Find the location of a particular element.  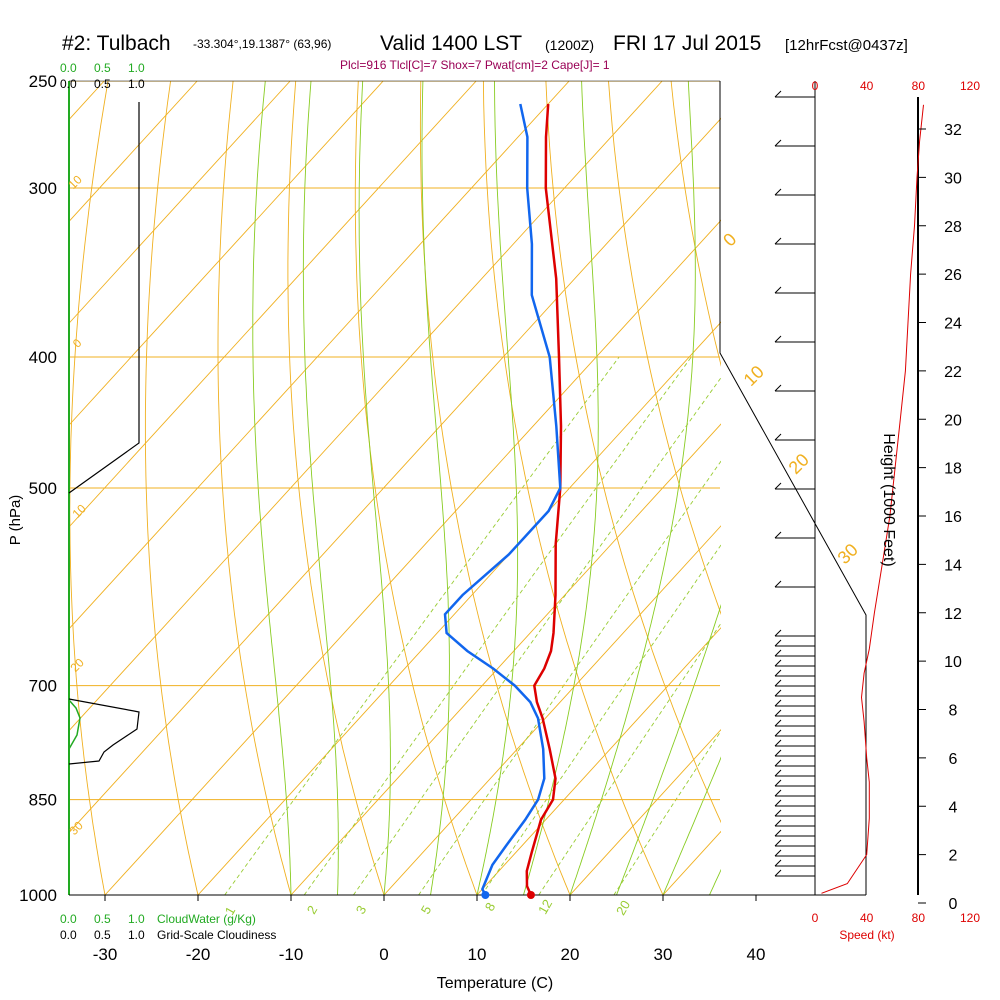

height-tick-label: 0 is located at coordinates (953, 904).